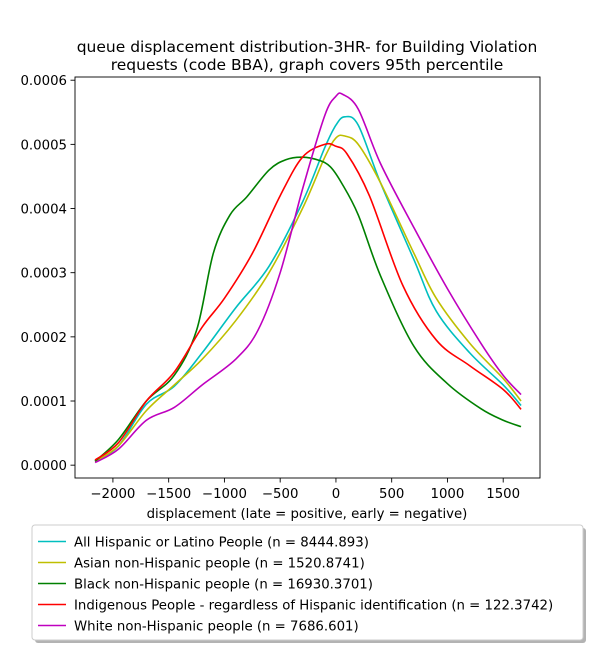  I want to click on x-tick-label: 1500, so click(503, 494).